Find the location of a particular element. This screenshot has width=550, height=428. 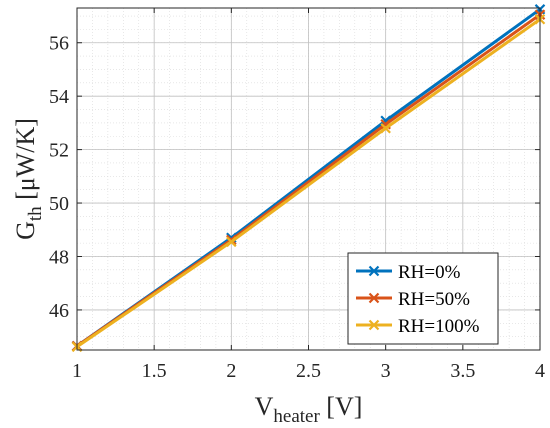

y-tick-label: 52 is located at coordinates (59, 151).